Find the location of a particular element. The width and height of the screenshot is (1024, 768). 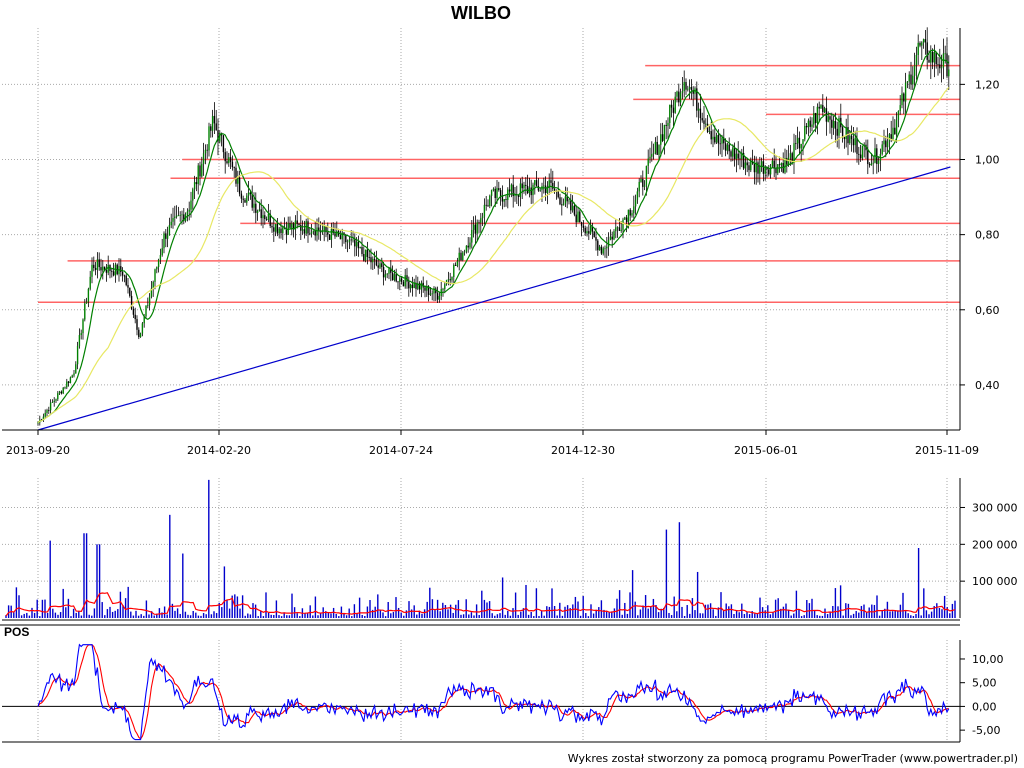

price-x-tick-label: 2014-02-20 is located at coordinates (219, 450).